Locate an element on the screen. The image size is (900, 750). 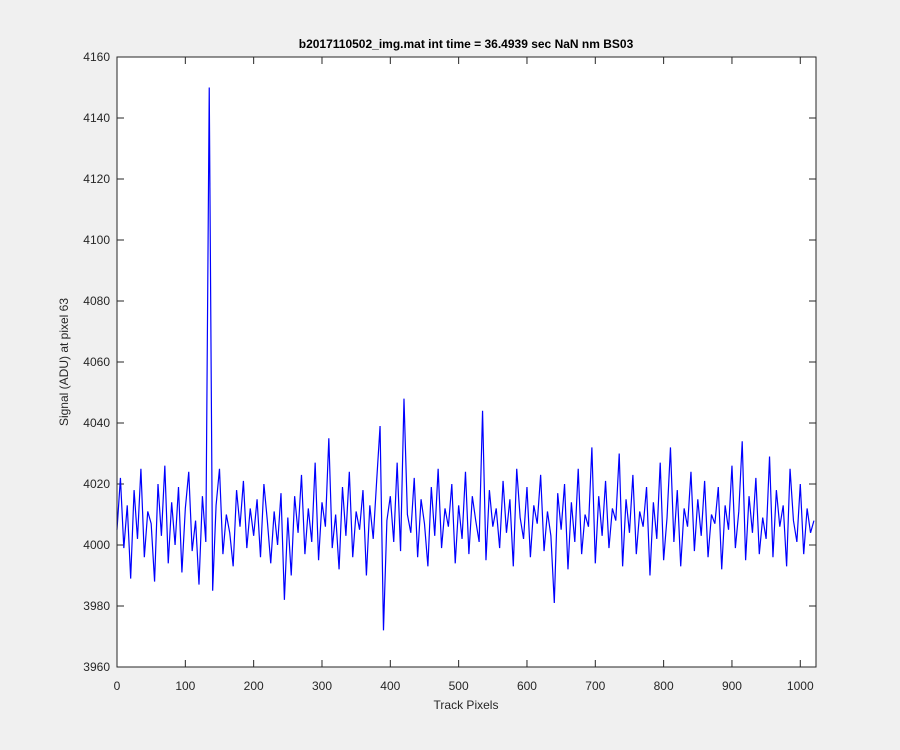
y-tick-label: 4100 is located at coordinates (96, 240).